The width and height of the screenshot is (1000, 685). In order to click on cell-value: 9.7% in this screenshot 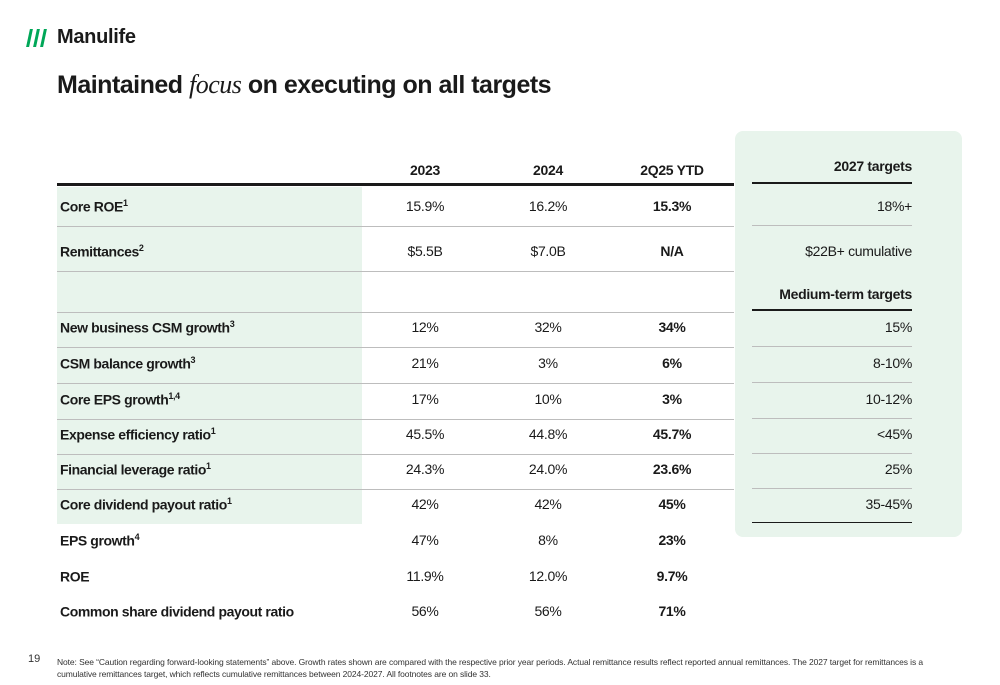, I will do `click(672, 576)`.